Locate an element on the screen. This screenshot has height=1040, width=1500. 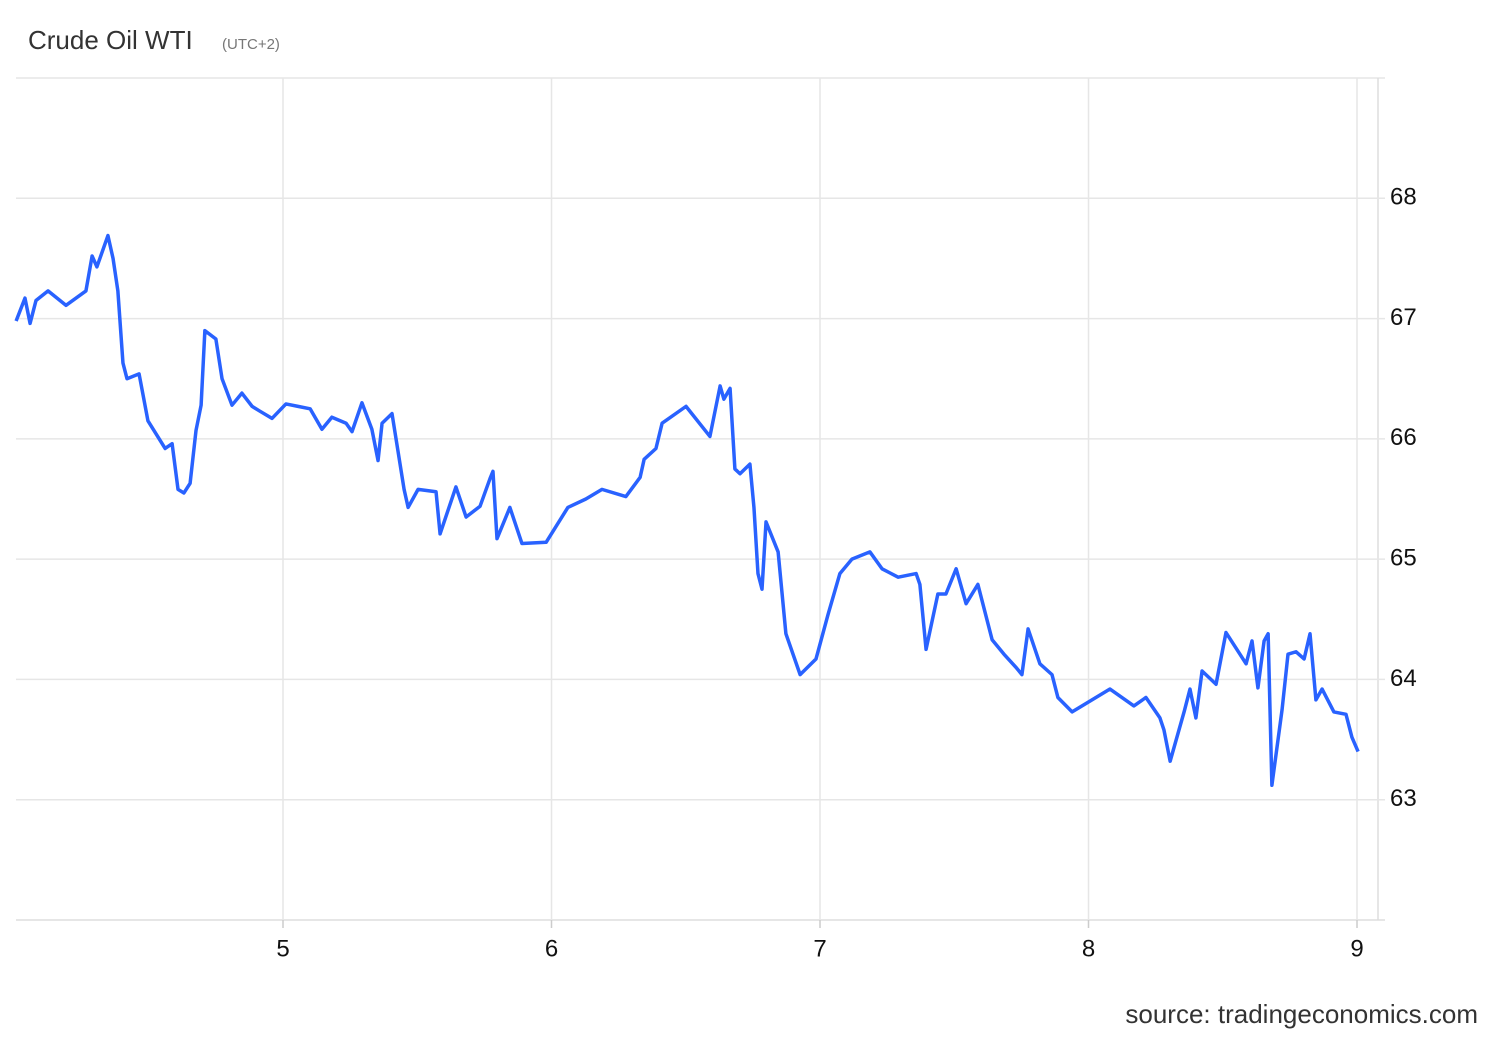
source-note: source: tradingeconomics.com is located at coordinates (1301, 1014).